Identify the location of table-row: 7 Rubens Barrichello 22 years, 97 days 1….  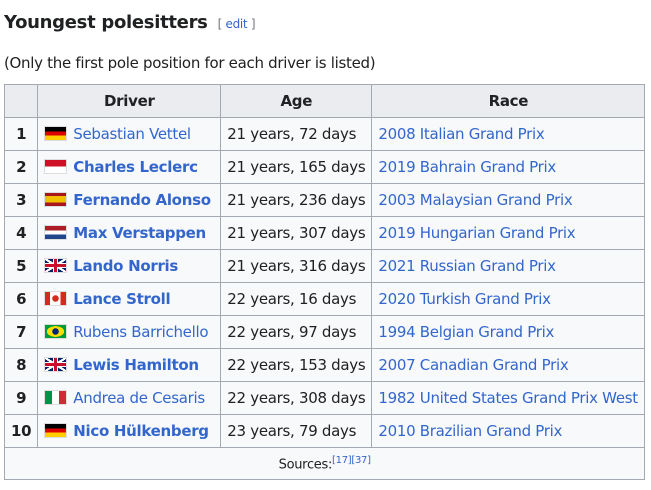
(324, 332).